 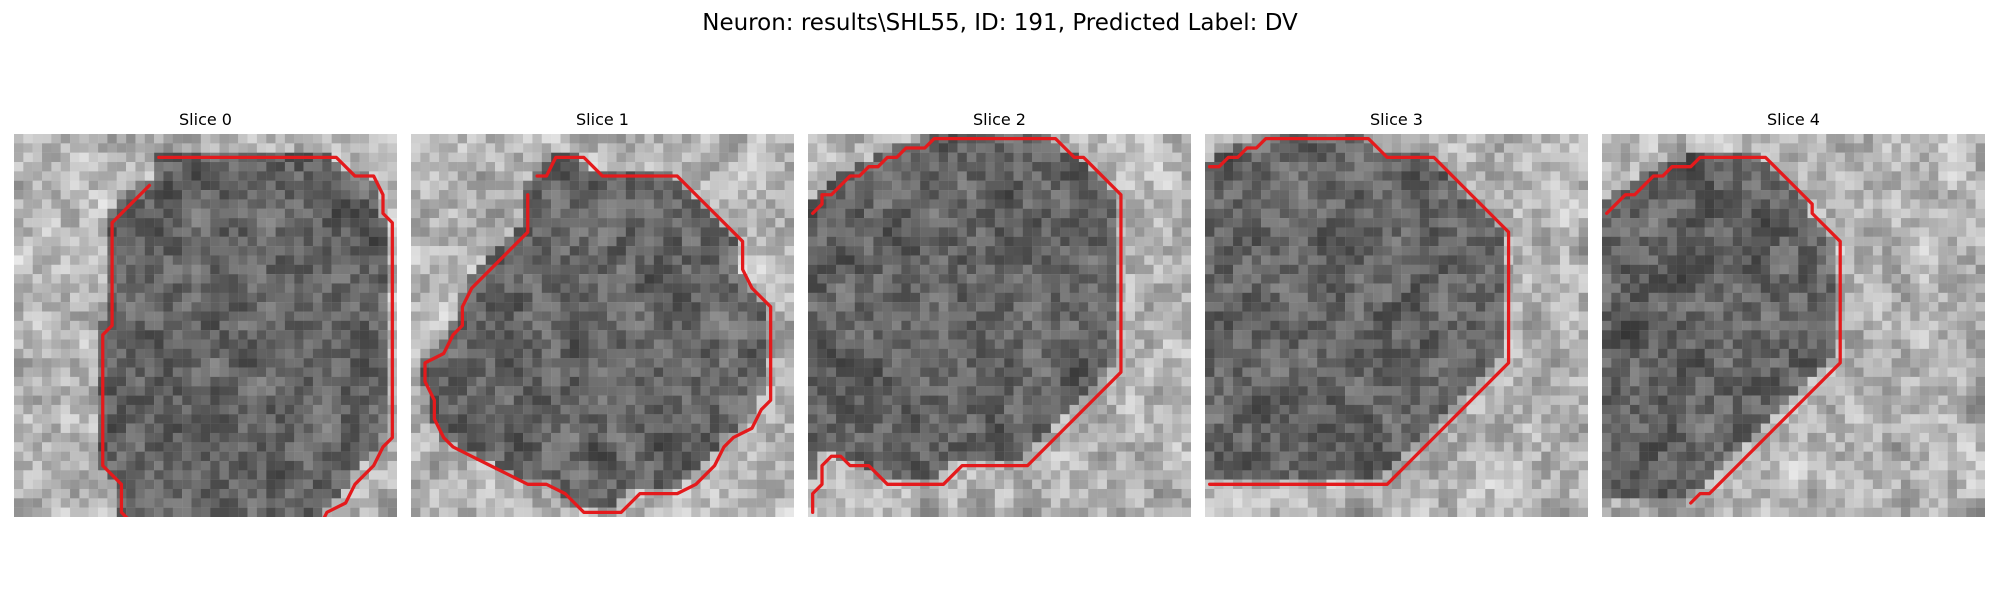 What do you see at coordinates (999, 119) in the screenshot?
I see `slice-title-2: Slice 2` at bounding box center [999, 119].